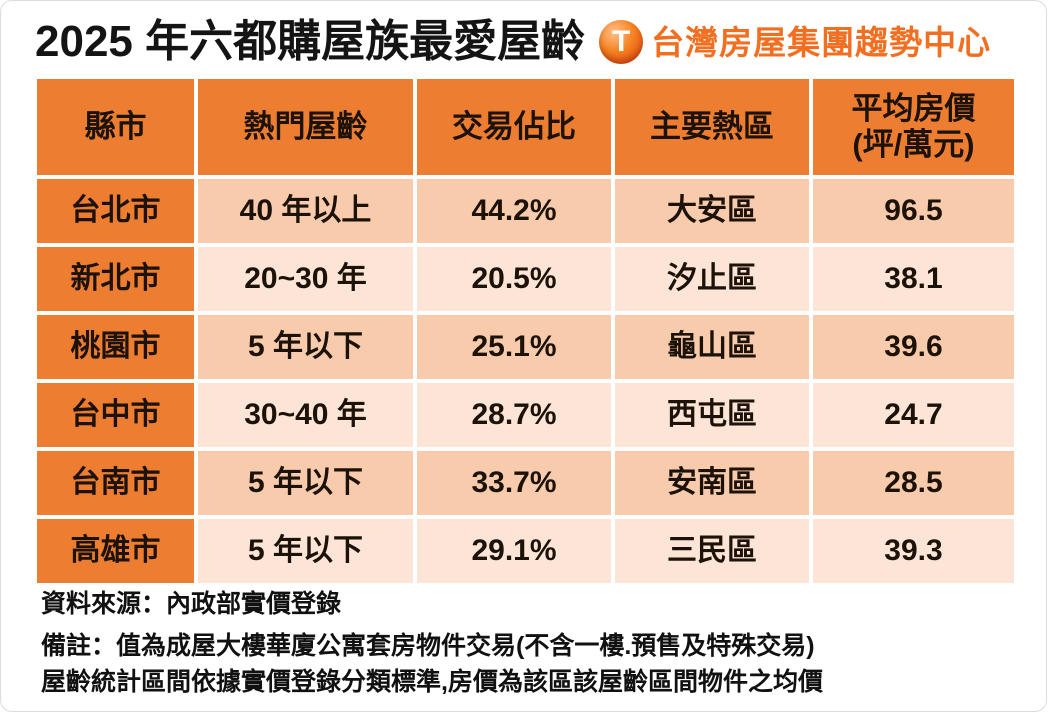 The width and height of the screenshot is (1049, 714). Describe the element at coordinates (712, 483) in the screenshot. I see `row-tainan-district: 安南區` at that location.